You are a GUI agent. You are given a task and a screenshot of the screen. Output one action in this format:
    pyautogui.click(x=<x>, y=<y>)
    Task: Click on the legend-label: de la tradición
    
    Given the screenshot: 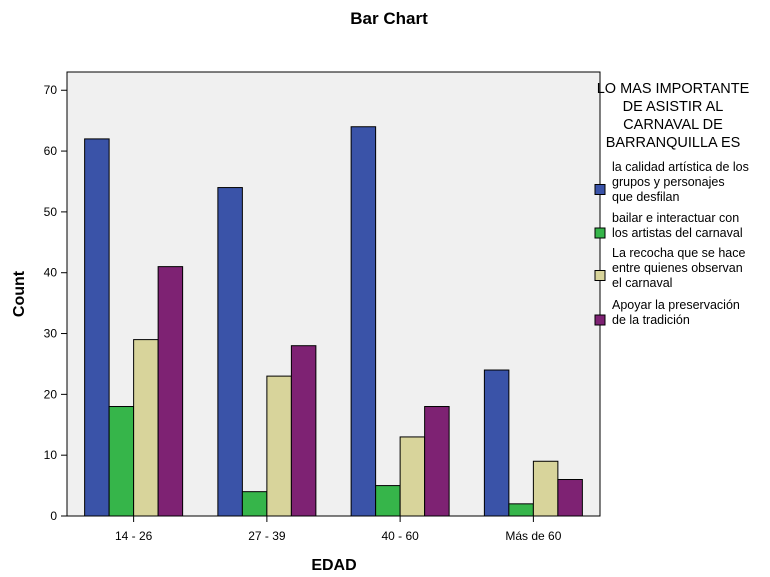 What is the action you would take?
    pyautogui.click(x=651, y=320)
    